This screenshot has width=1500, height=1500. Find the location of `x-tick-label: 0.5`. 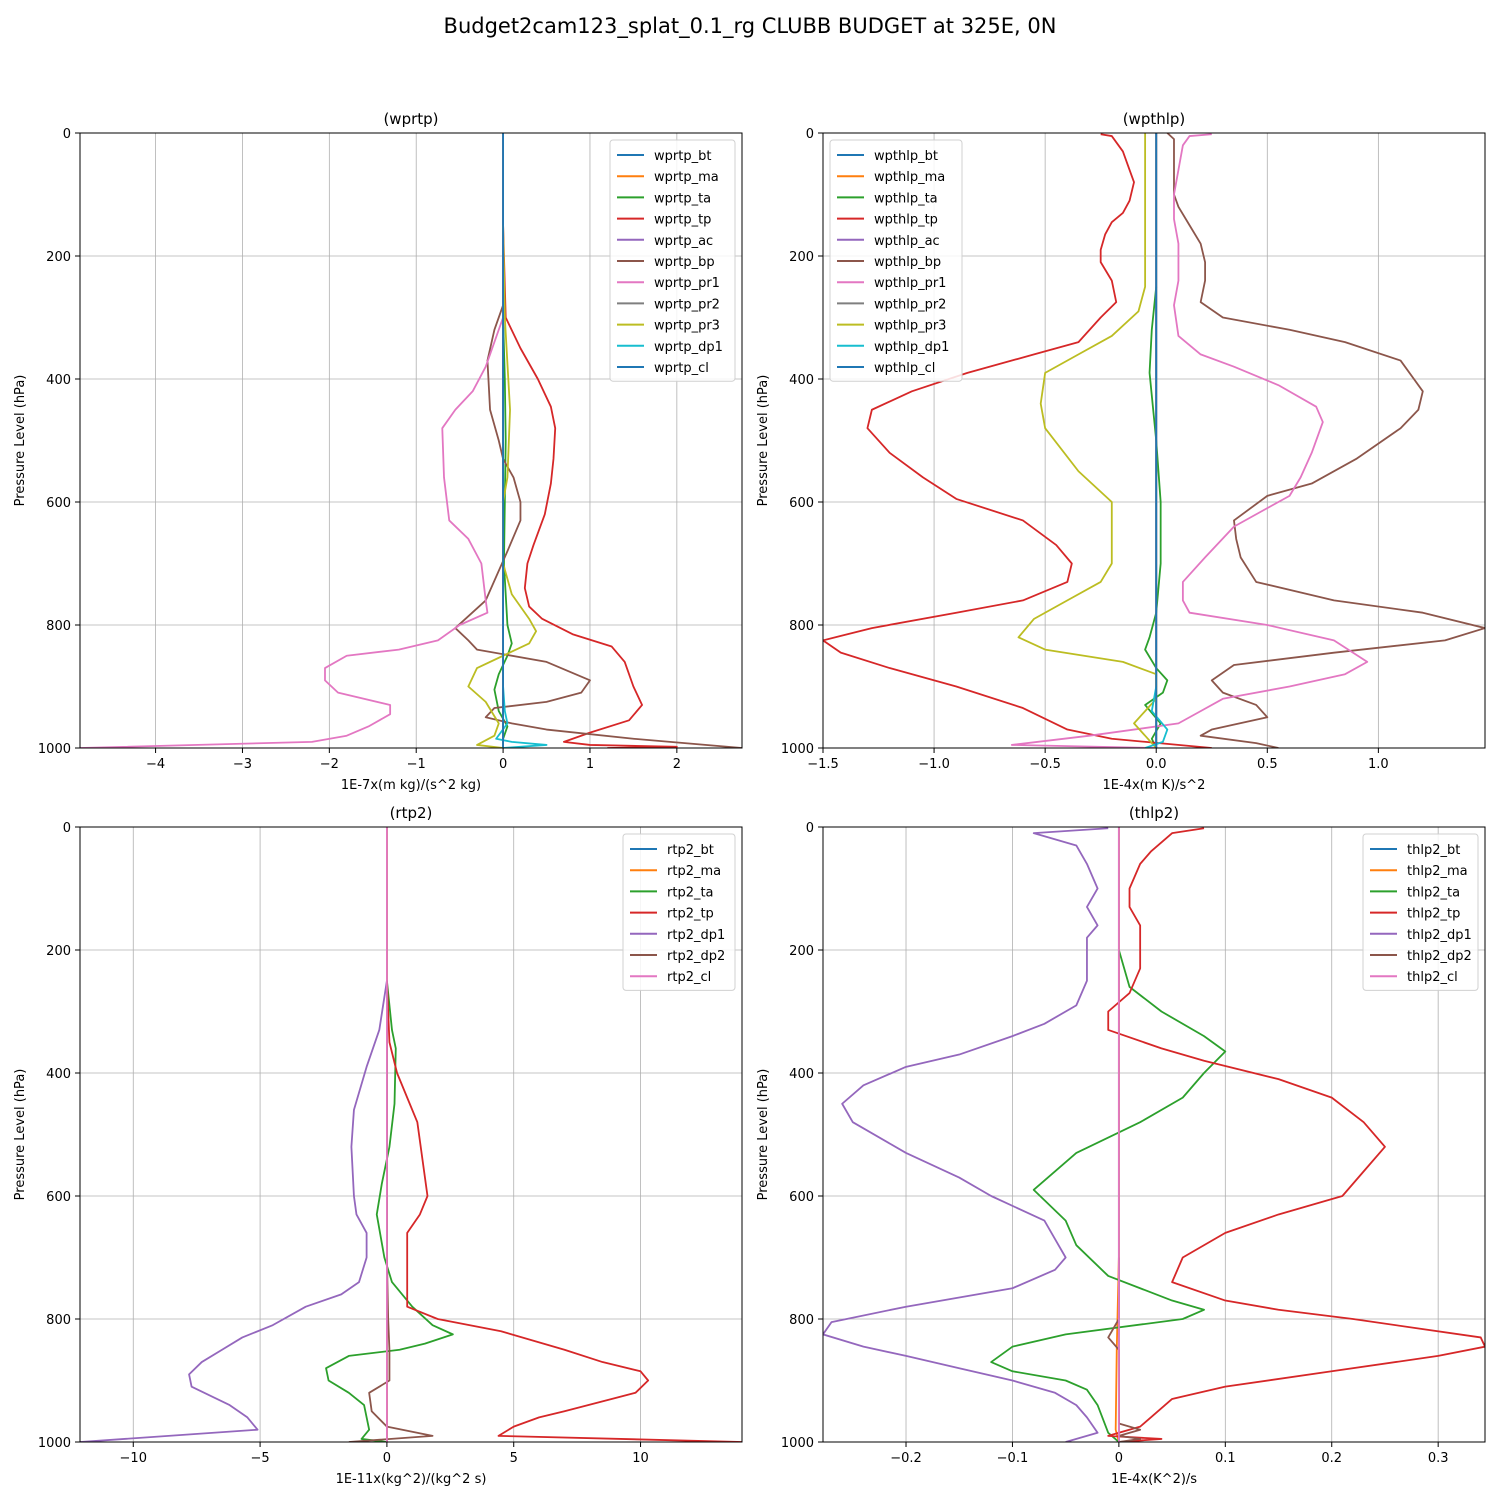

x-tick-label: 0.5 is located at coordinates (1267, 764).